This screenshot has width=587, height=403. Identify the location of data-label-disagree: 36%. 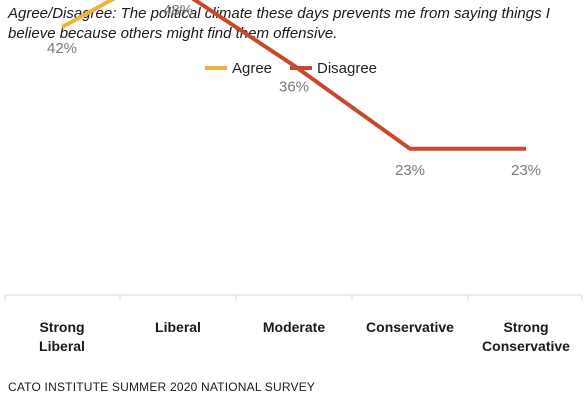
(294, 87).